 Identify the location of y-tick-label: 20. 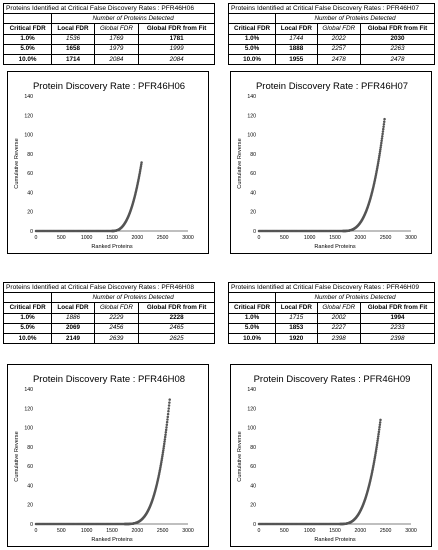
(253, 506).